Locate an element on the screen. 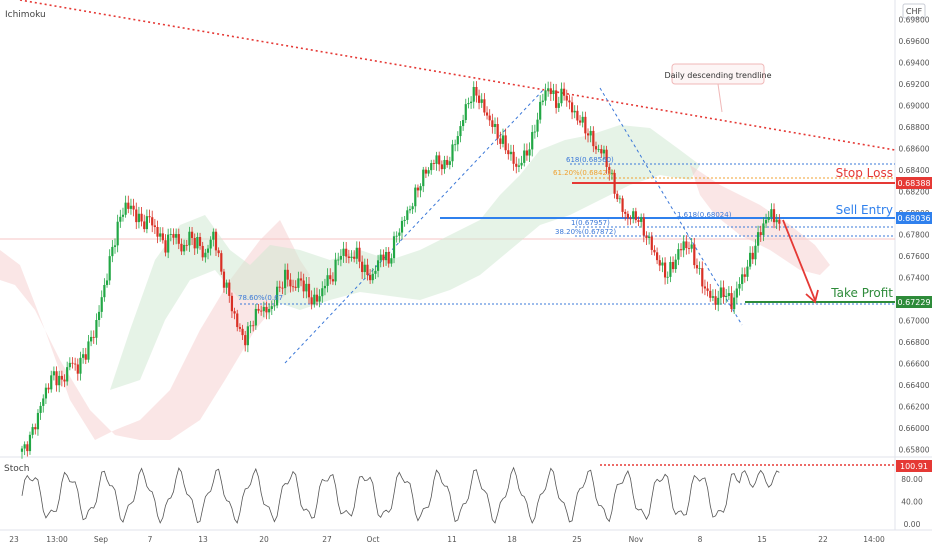 The width and height of the screenshot is (932, 550). time-tick: 13:00 is located at coordinates (57, 539).